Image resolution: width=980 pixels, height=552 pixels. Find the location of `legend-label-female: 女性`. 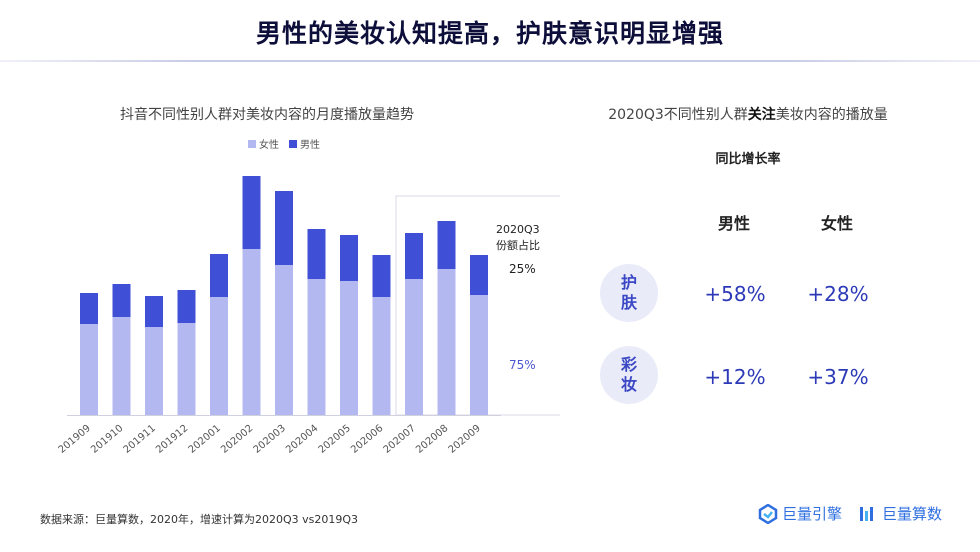

legend-label-female: 女性 is located at coordinates (269, 145).